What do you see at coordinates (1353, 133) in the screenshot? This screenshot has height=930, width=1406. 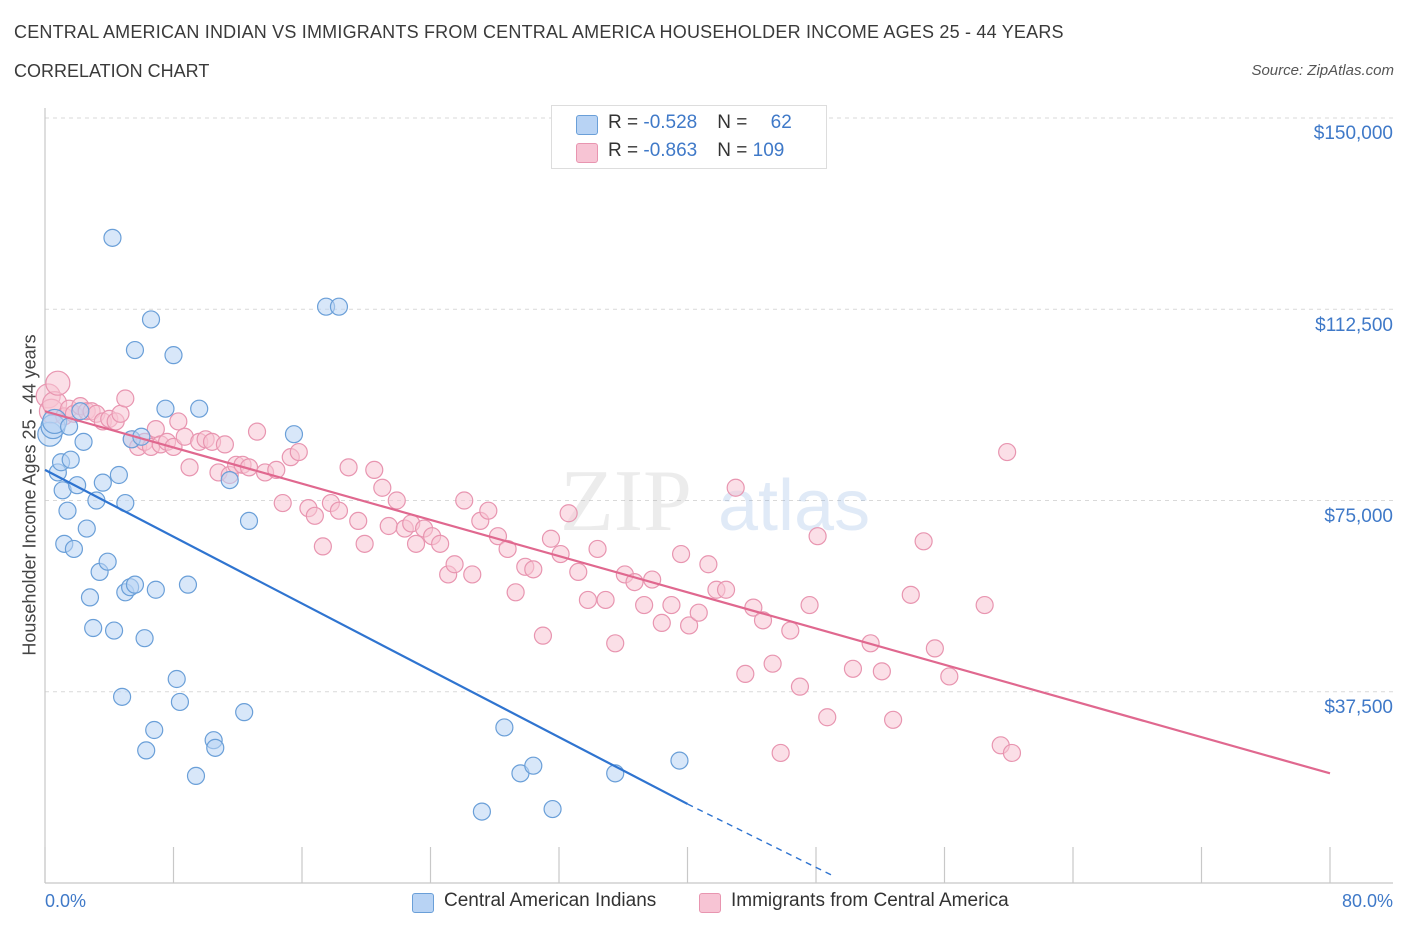 I see `y-tick-label-150000: $150,000` at bounding box center [1353, 133].